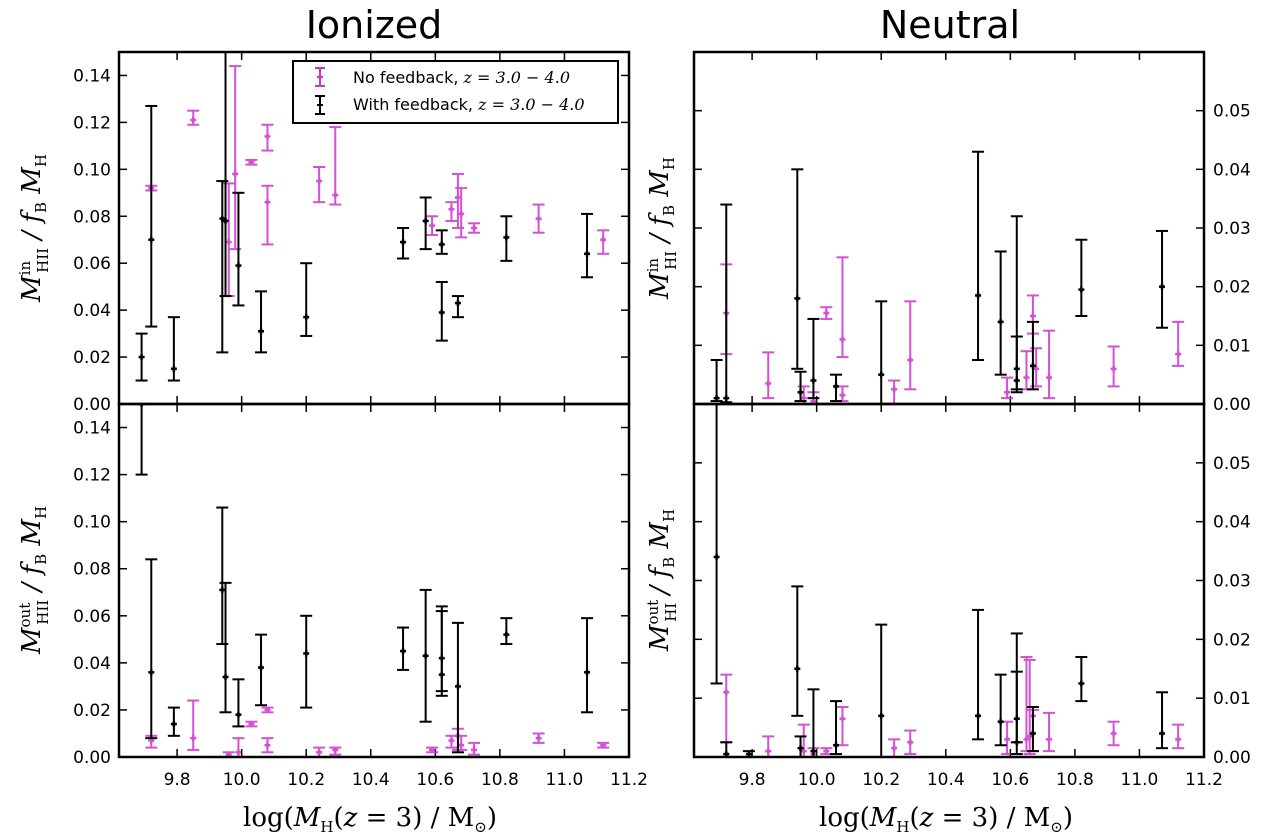  I want to click on ylabel-neutral-inflow: MinHI / fB MH, so click(662, 228).